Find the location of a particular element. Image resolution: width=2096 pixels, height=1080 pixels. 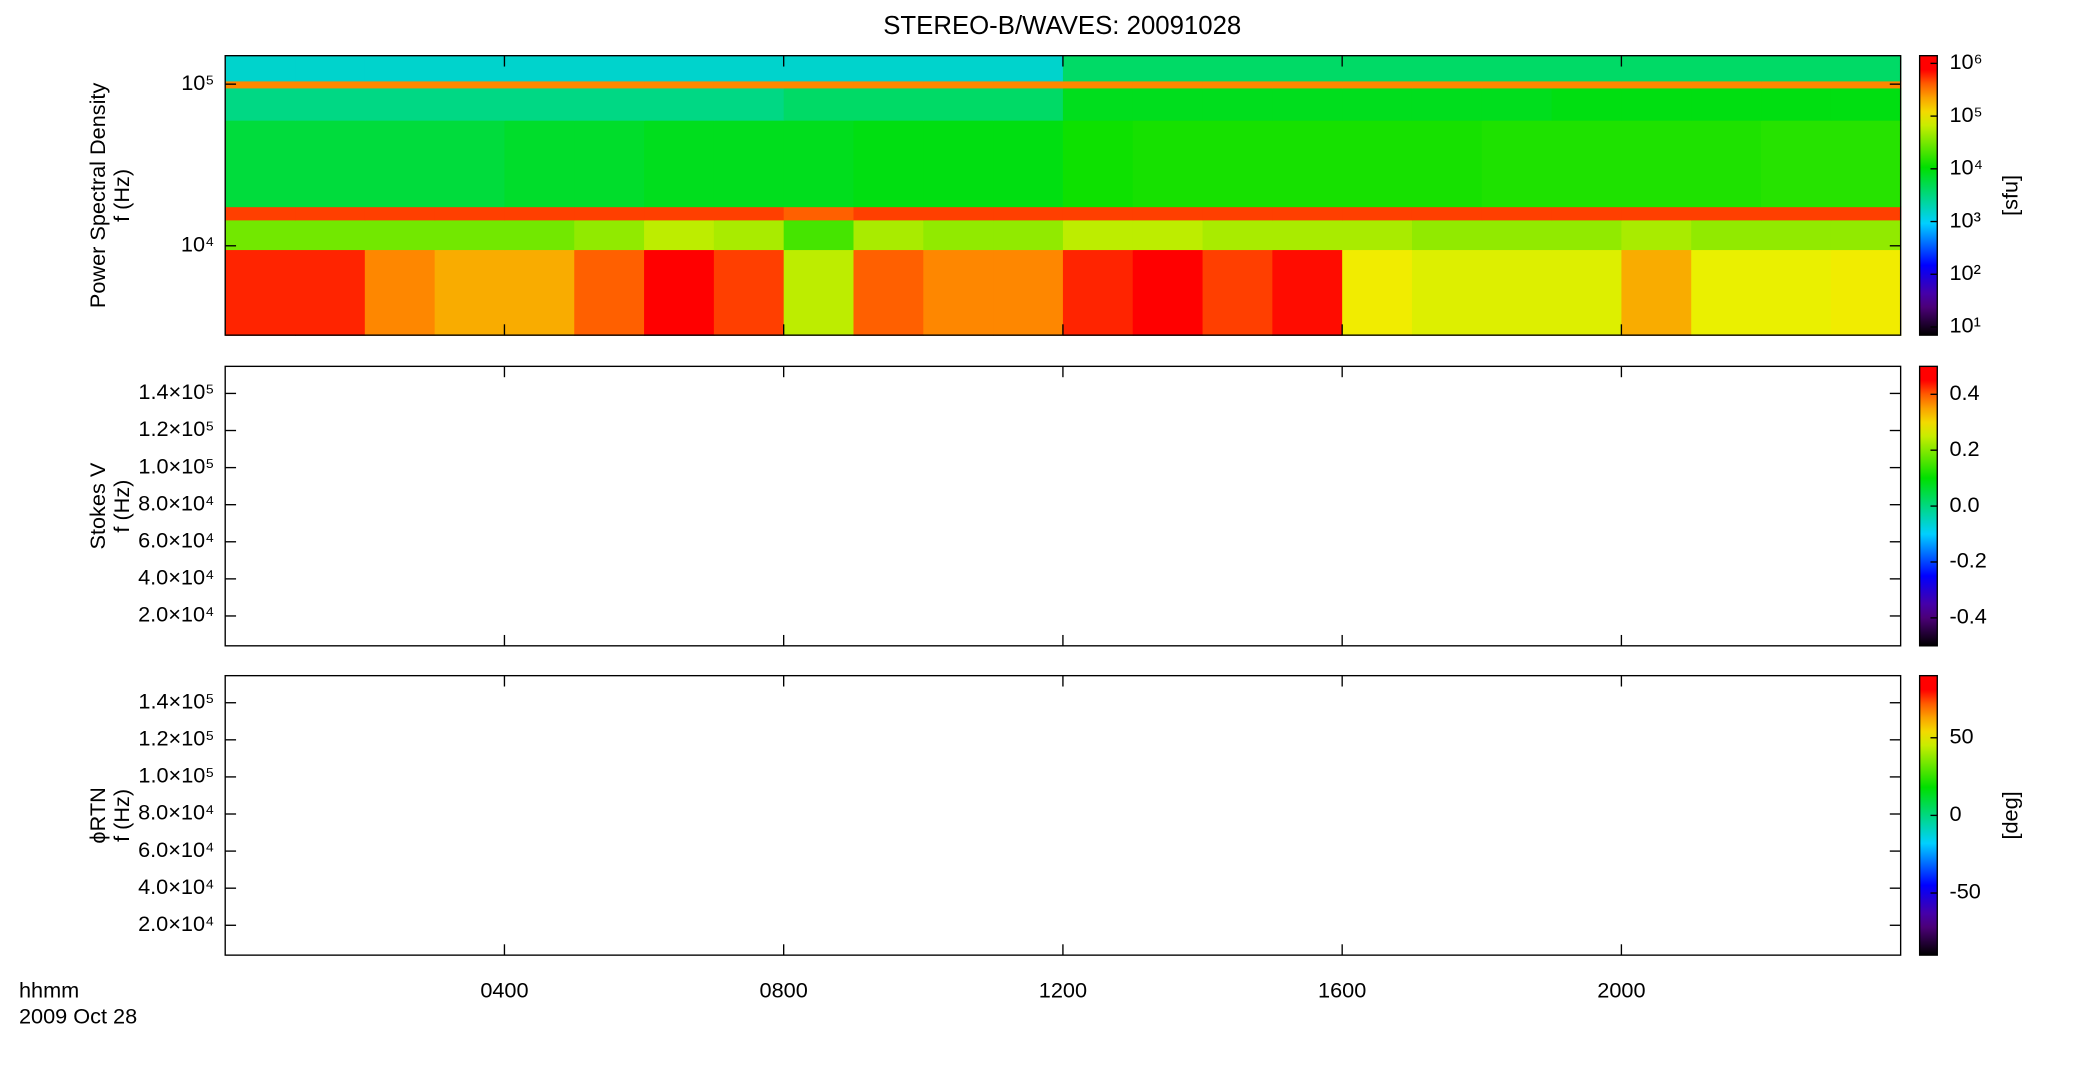

y-tick-label: 8.0×10⁴ is located at coordinates (176, 812).